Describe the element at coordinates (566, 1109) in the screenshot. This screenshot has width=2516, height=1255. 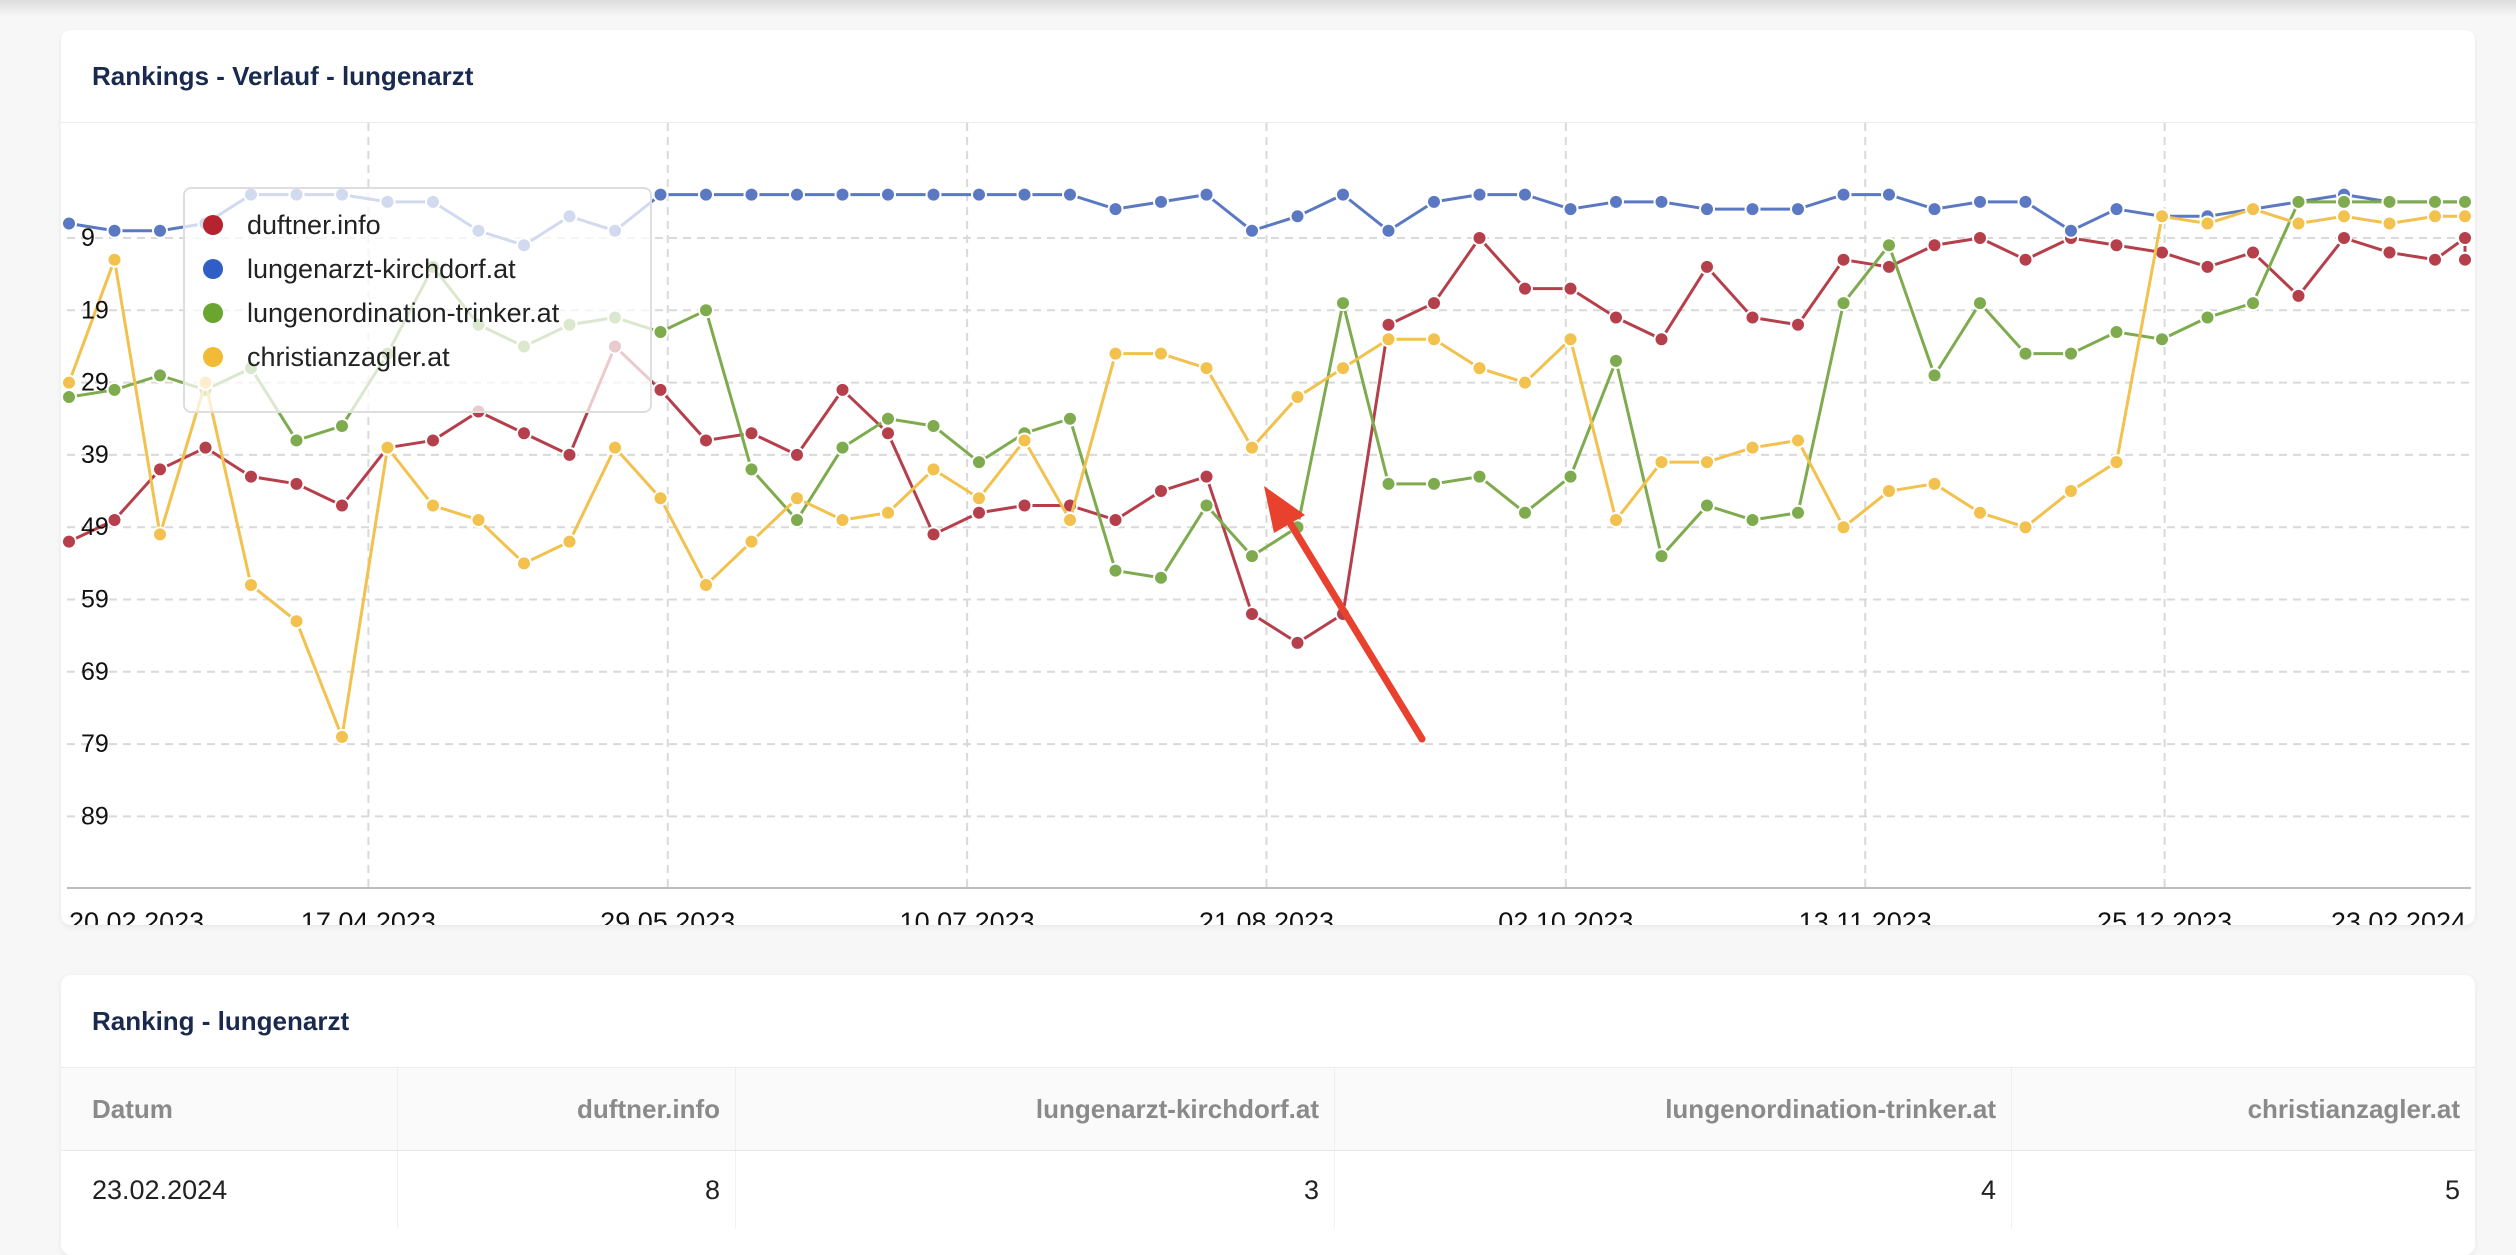
I see `column-header-duftner: duftner.info` at that location.